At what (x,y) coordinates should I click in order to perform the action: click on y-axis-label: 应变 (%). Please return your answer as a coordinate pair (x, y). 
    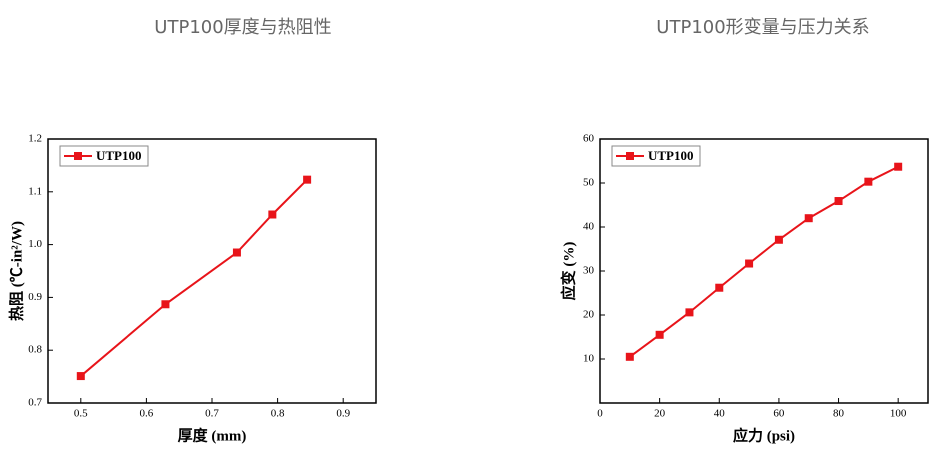
    Looking at the image, I should click on (568, 271).